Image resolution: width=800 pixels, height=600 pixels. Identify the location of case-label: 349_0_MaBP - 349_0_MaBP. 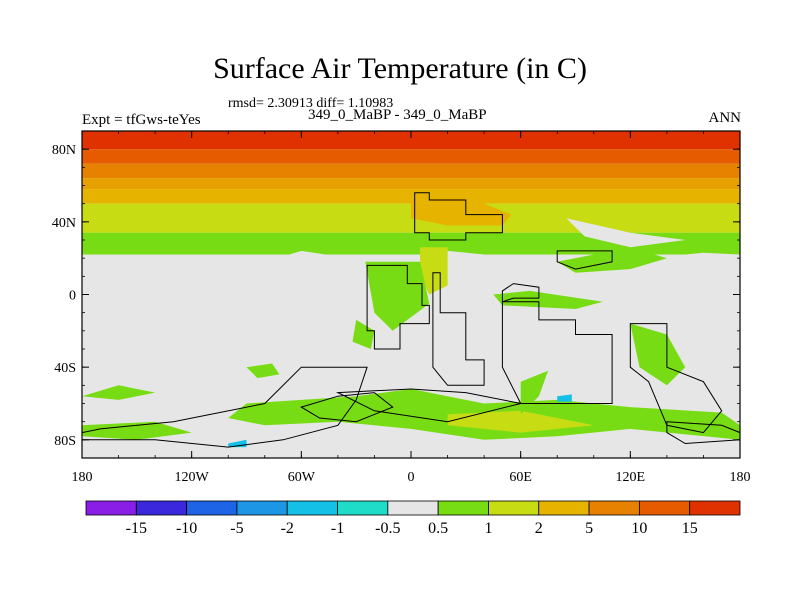
(397, 115).